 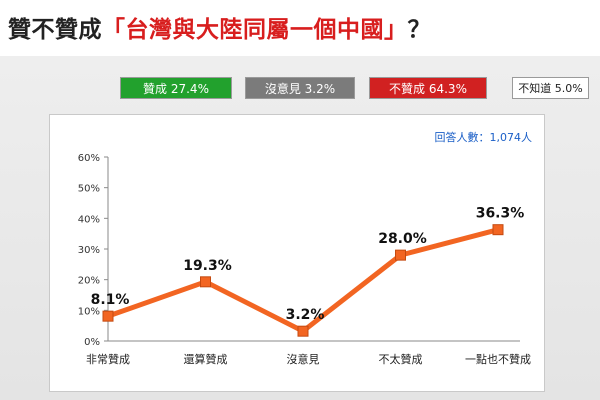 I want to click on data-label: 3.2%, so click(x=305, y=315).